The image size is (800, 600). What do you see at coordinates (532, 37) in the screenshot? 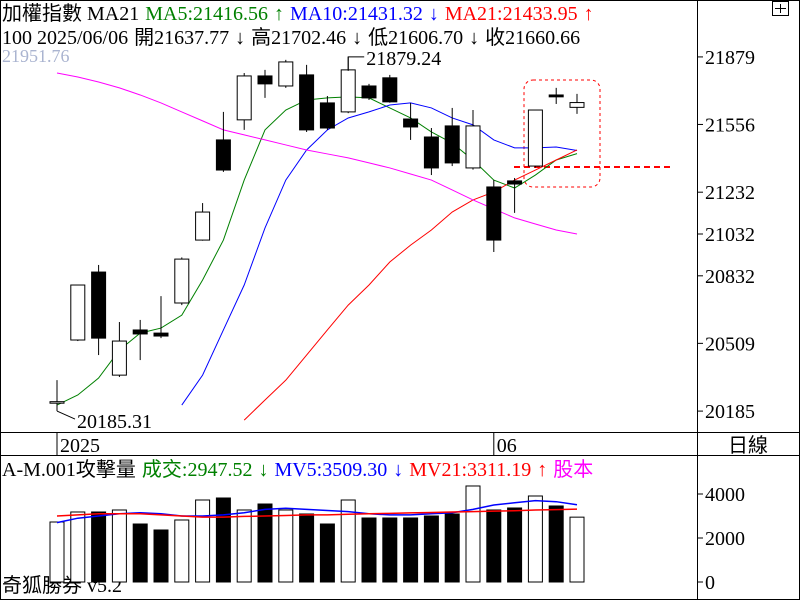
I see `quote-info: 收21660.66` at bounding box center [532, 37].